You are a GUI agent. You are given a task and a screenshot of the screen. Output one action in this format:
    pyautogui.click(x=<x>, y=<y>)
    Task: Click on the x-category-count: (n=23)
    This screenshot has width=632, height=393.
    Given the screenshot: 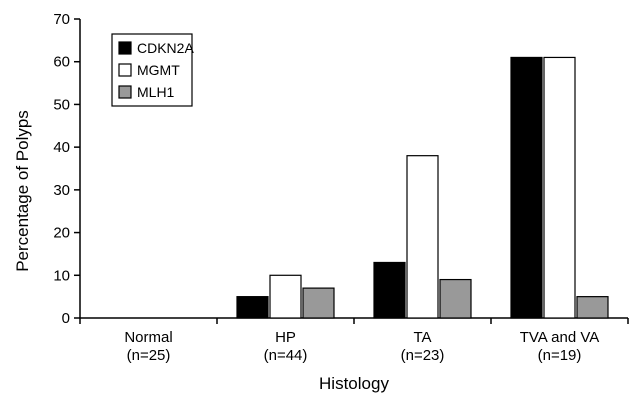 What is the action you would take?
    pyautogui.click(x=423, y=355)
    